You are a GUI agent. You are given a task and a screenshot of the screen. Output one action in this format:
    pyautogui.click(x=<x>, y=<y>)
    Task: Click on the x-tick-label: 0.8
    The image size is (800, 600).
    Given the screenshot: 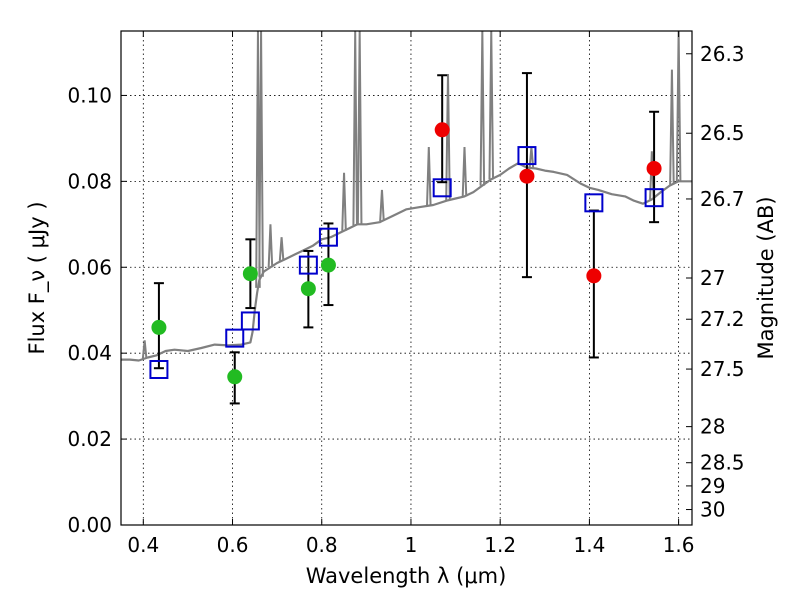 What is the action you would take?
    pyautogui.click(x=322, y=545)
    